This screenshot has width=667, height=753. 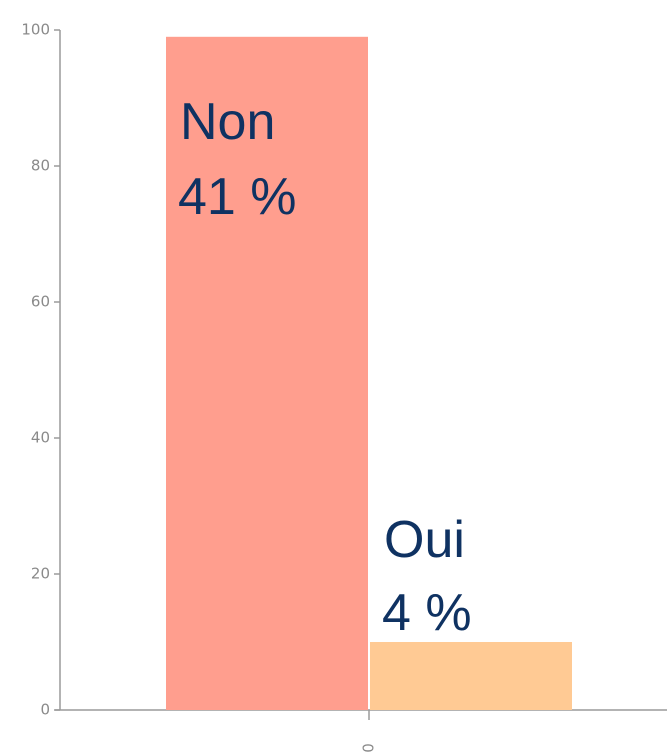 I want to click on bar-label-name: Non, so click(x=227, y=122).